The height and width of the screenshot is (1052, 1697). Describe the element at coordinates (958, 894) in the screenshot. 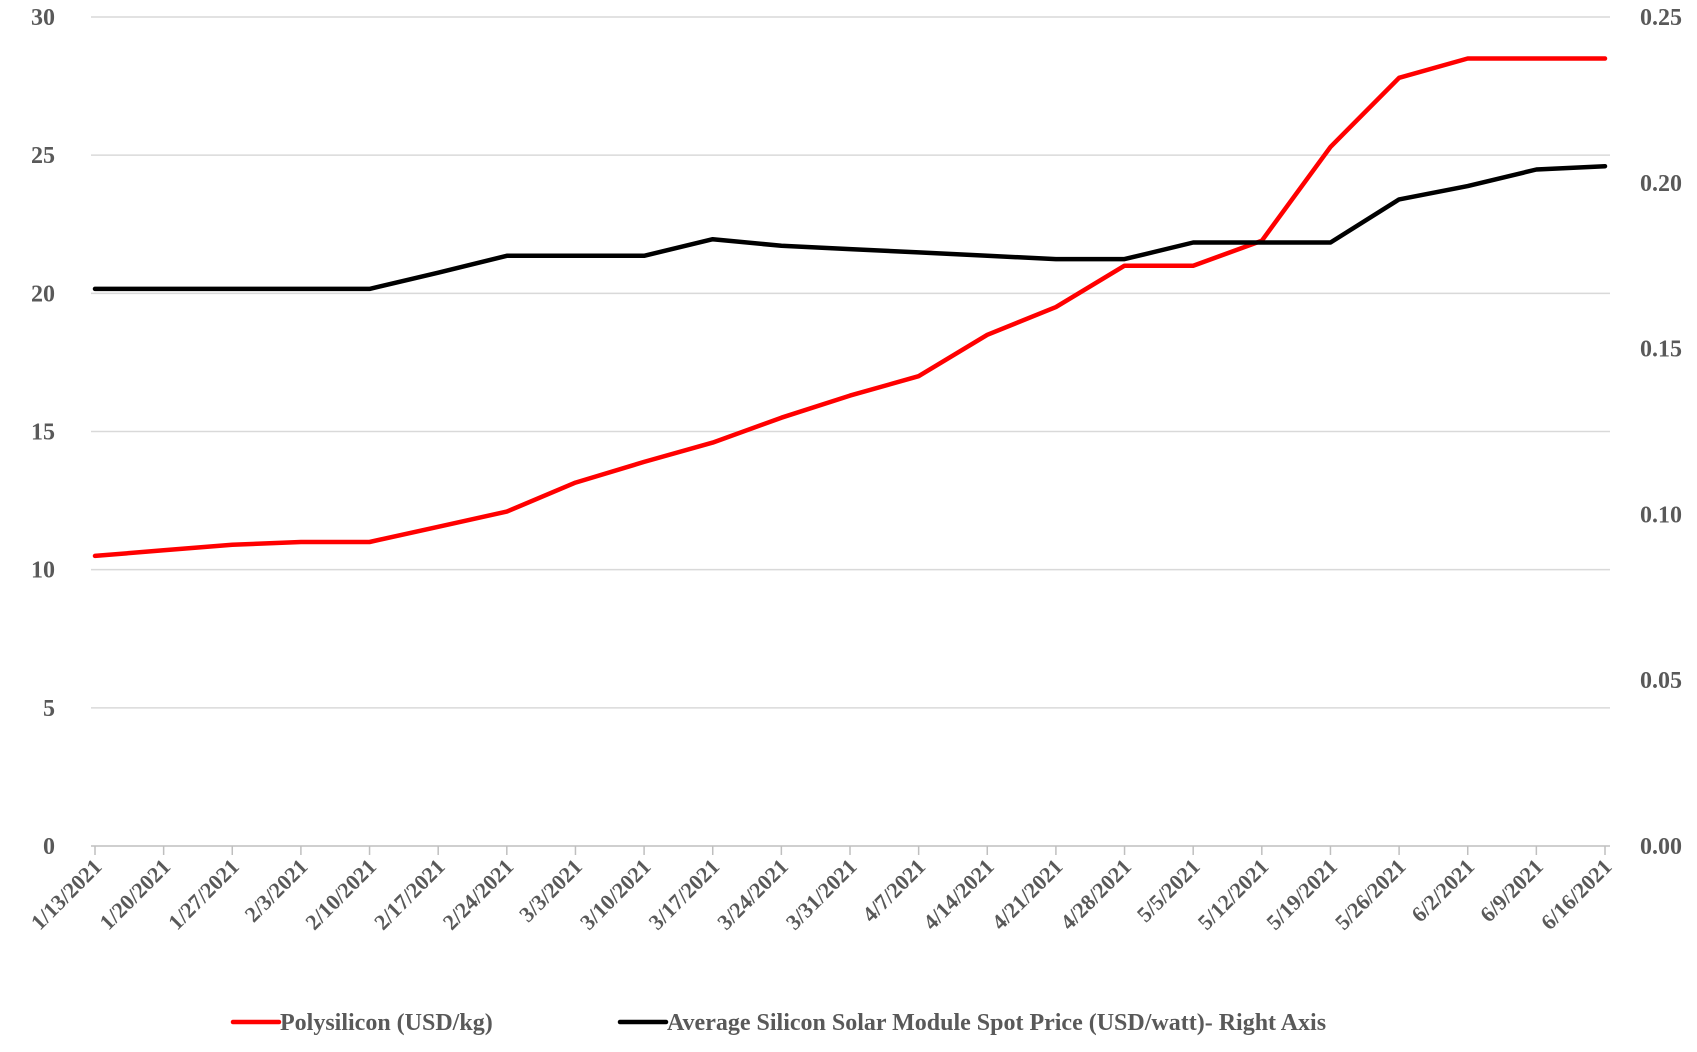

I see `x-tick-label: 4/14/2021` at that location.